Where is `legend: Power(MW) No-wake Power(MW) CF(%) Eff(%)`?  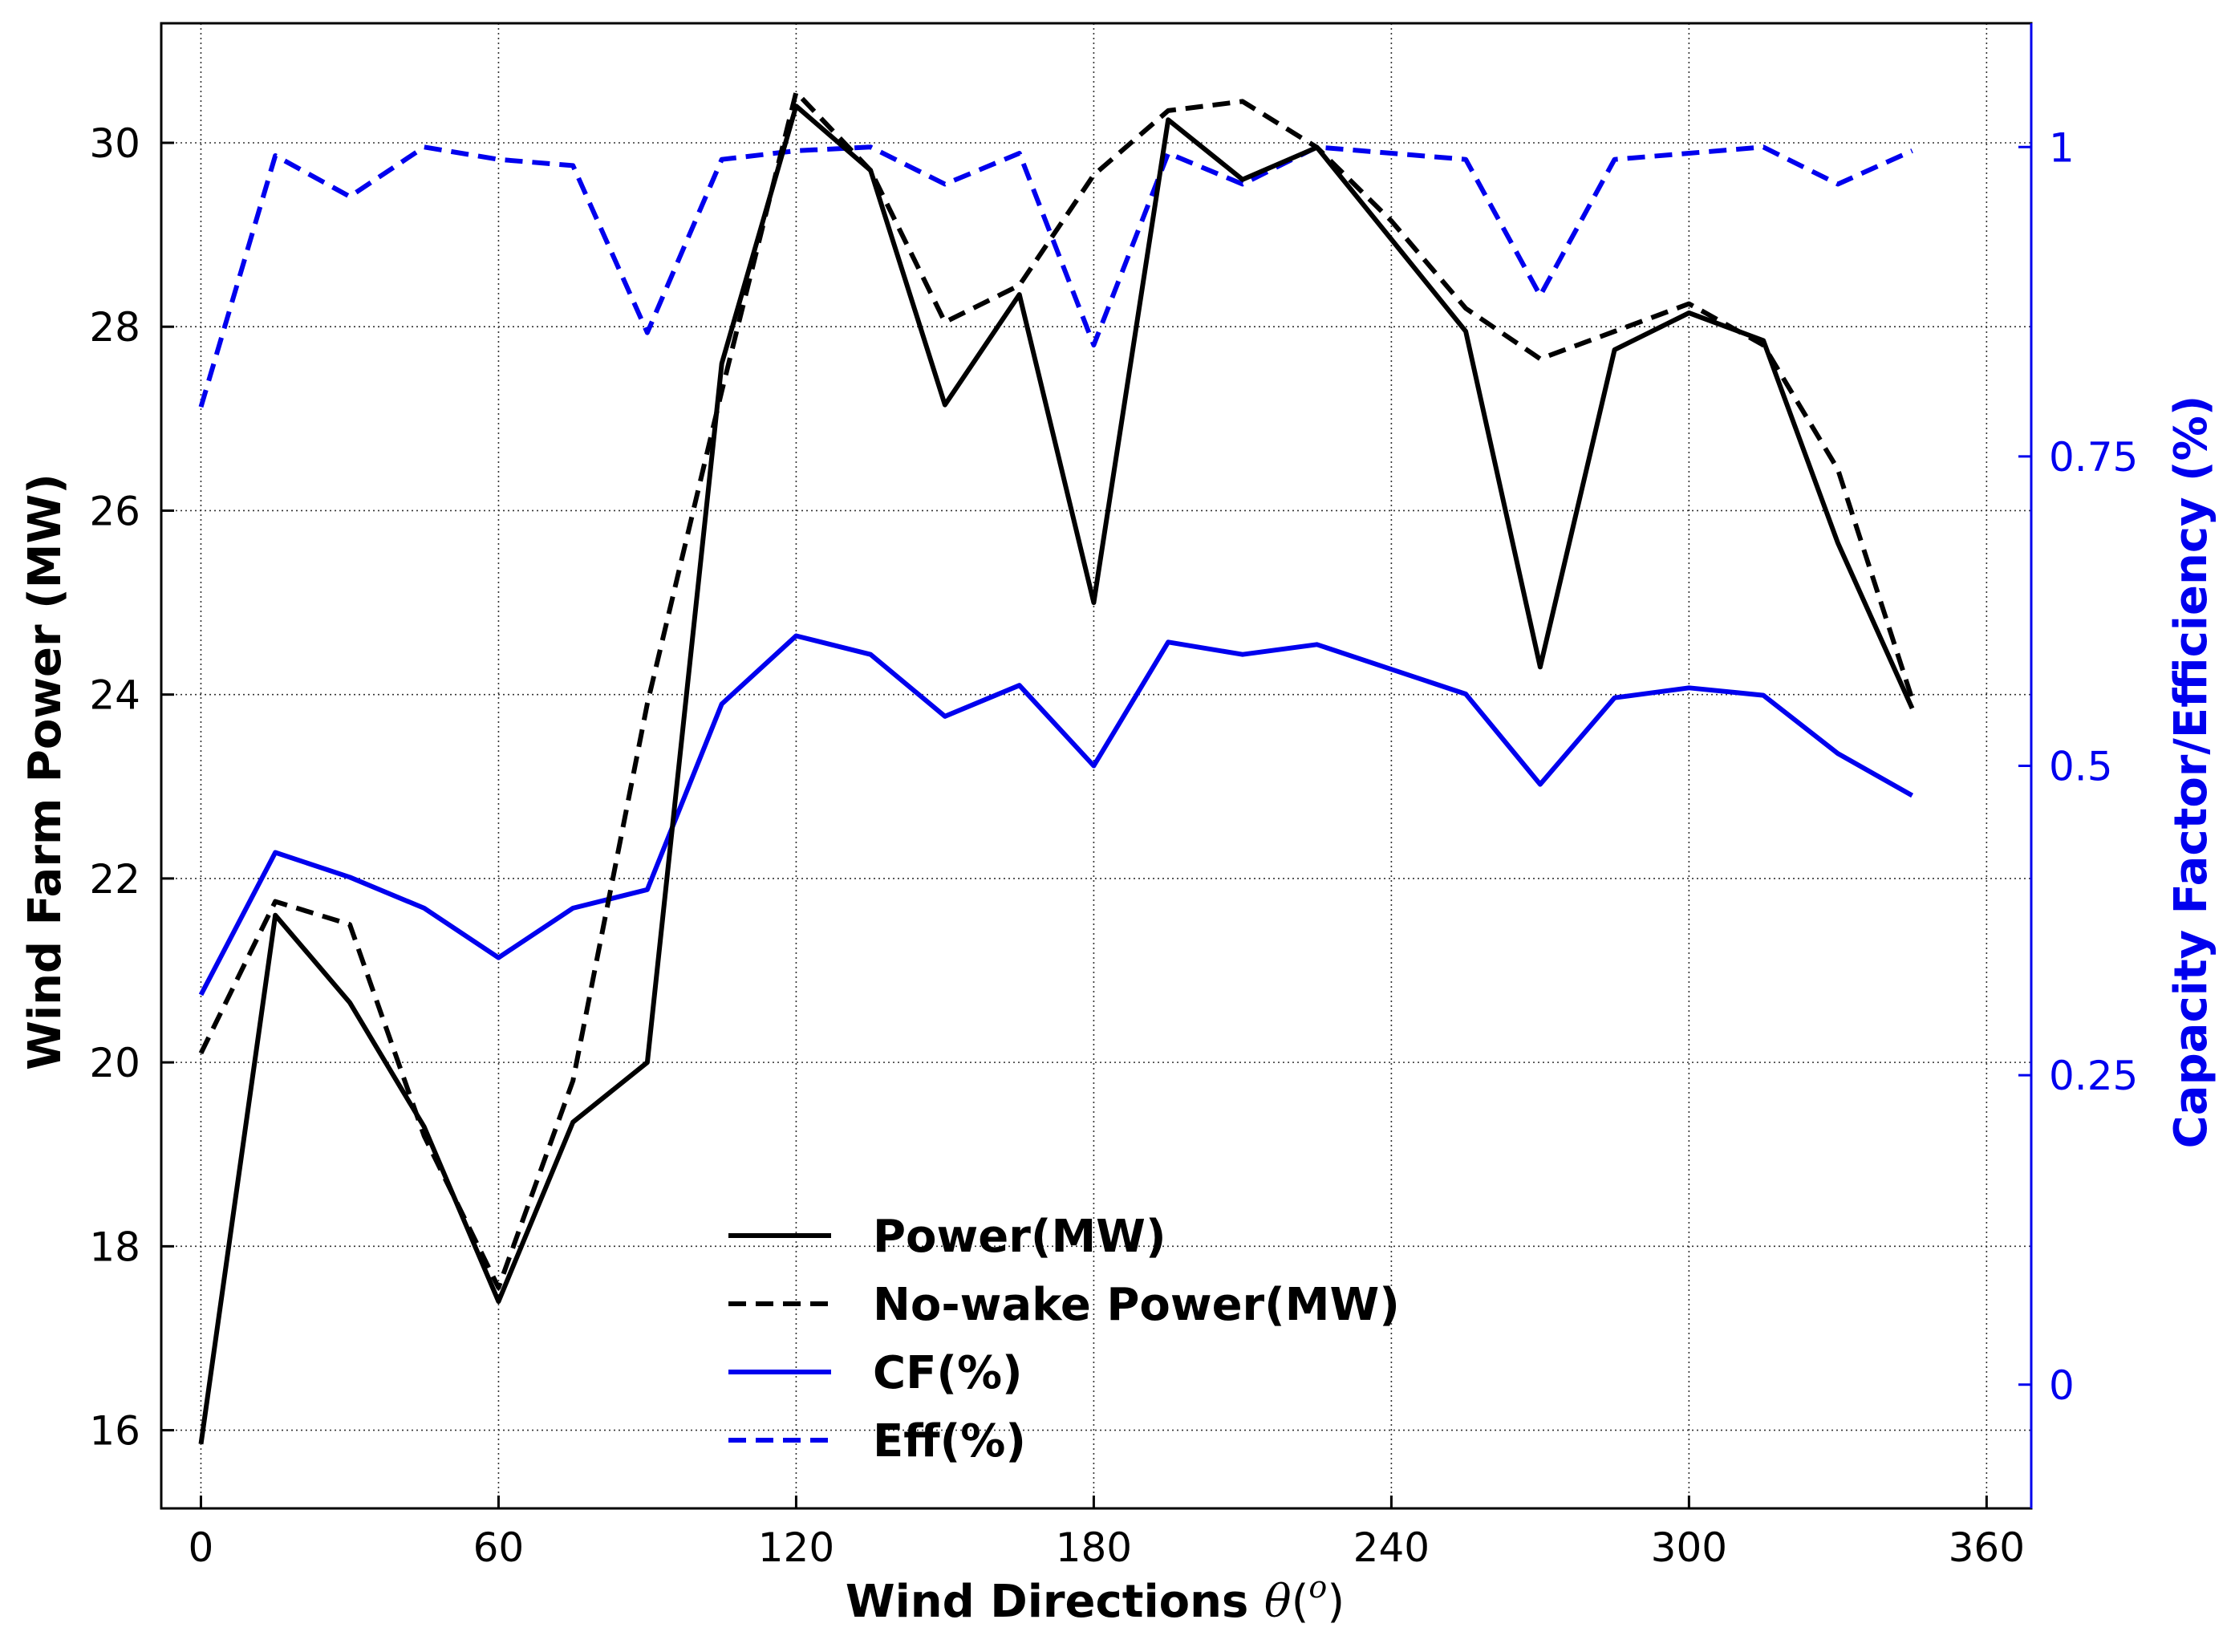
legend: Power(MW) No-wake Power(MW) CF(%) Eff(%) is located at coordinates (1064, 1339).